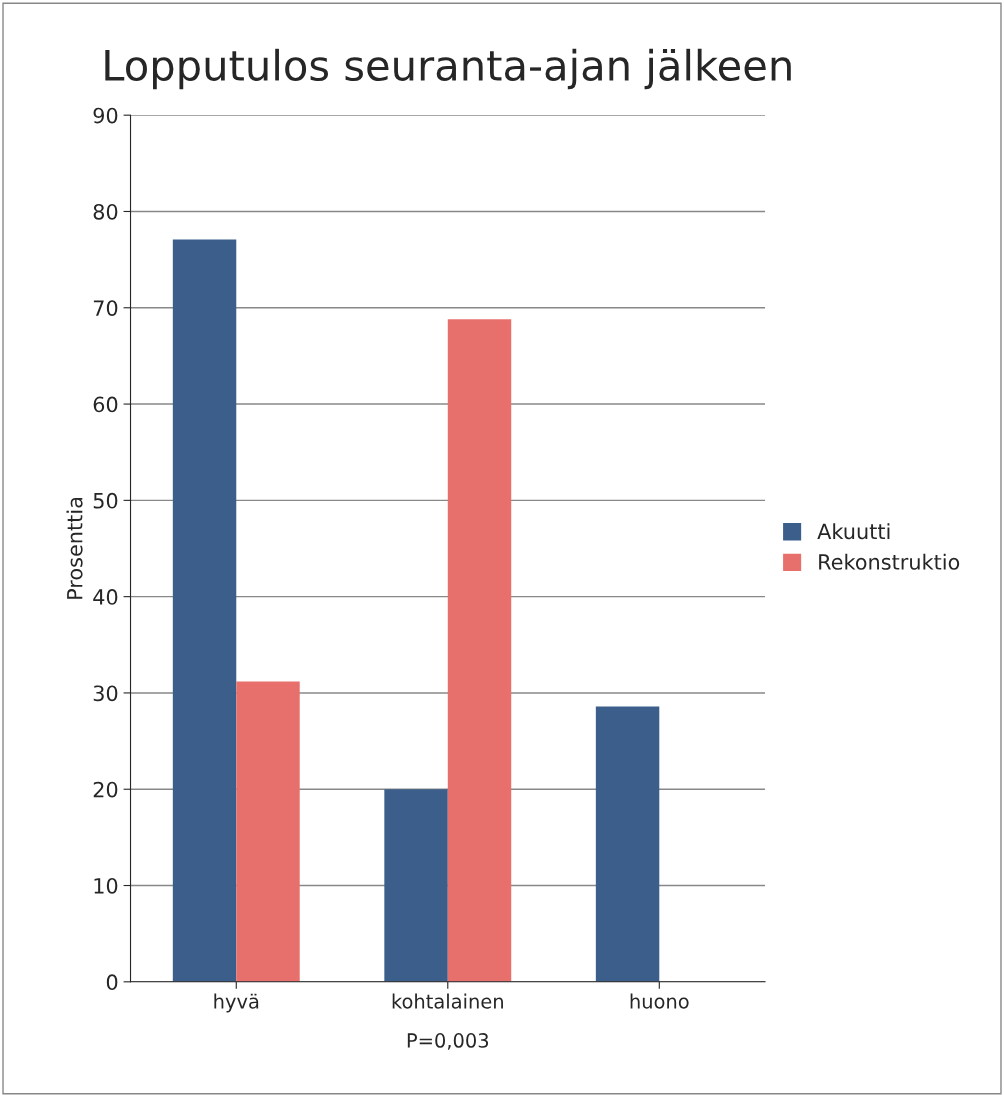 This screenshot has height=1097, width=1004. What do you see at coordinates (853, 531) in the screenshot?
I see `legend-label: Akuutti` at bounding box center [853, 531].